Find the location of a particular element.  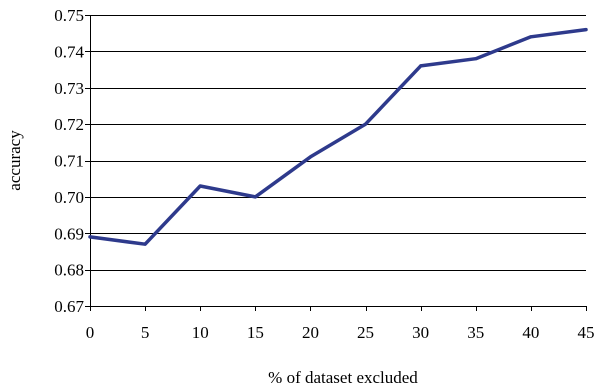

x-tick-label: 5 is located at coordinates (145, 332).